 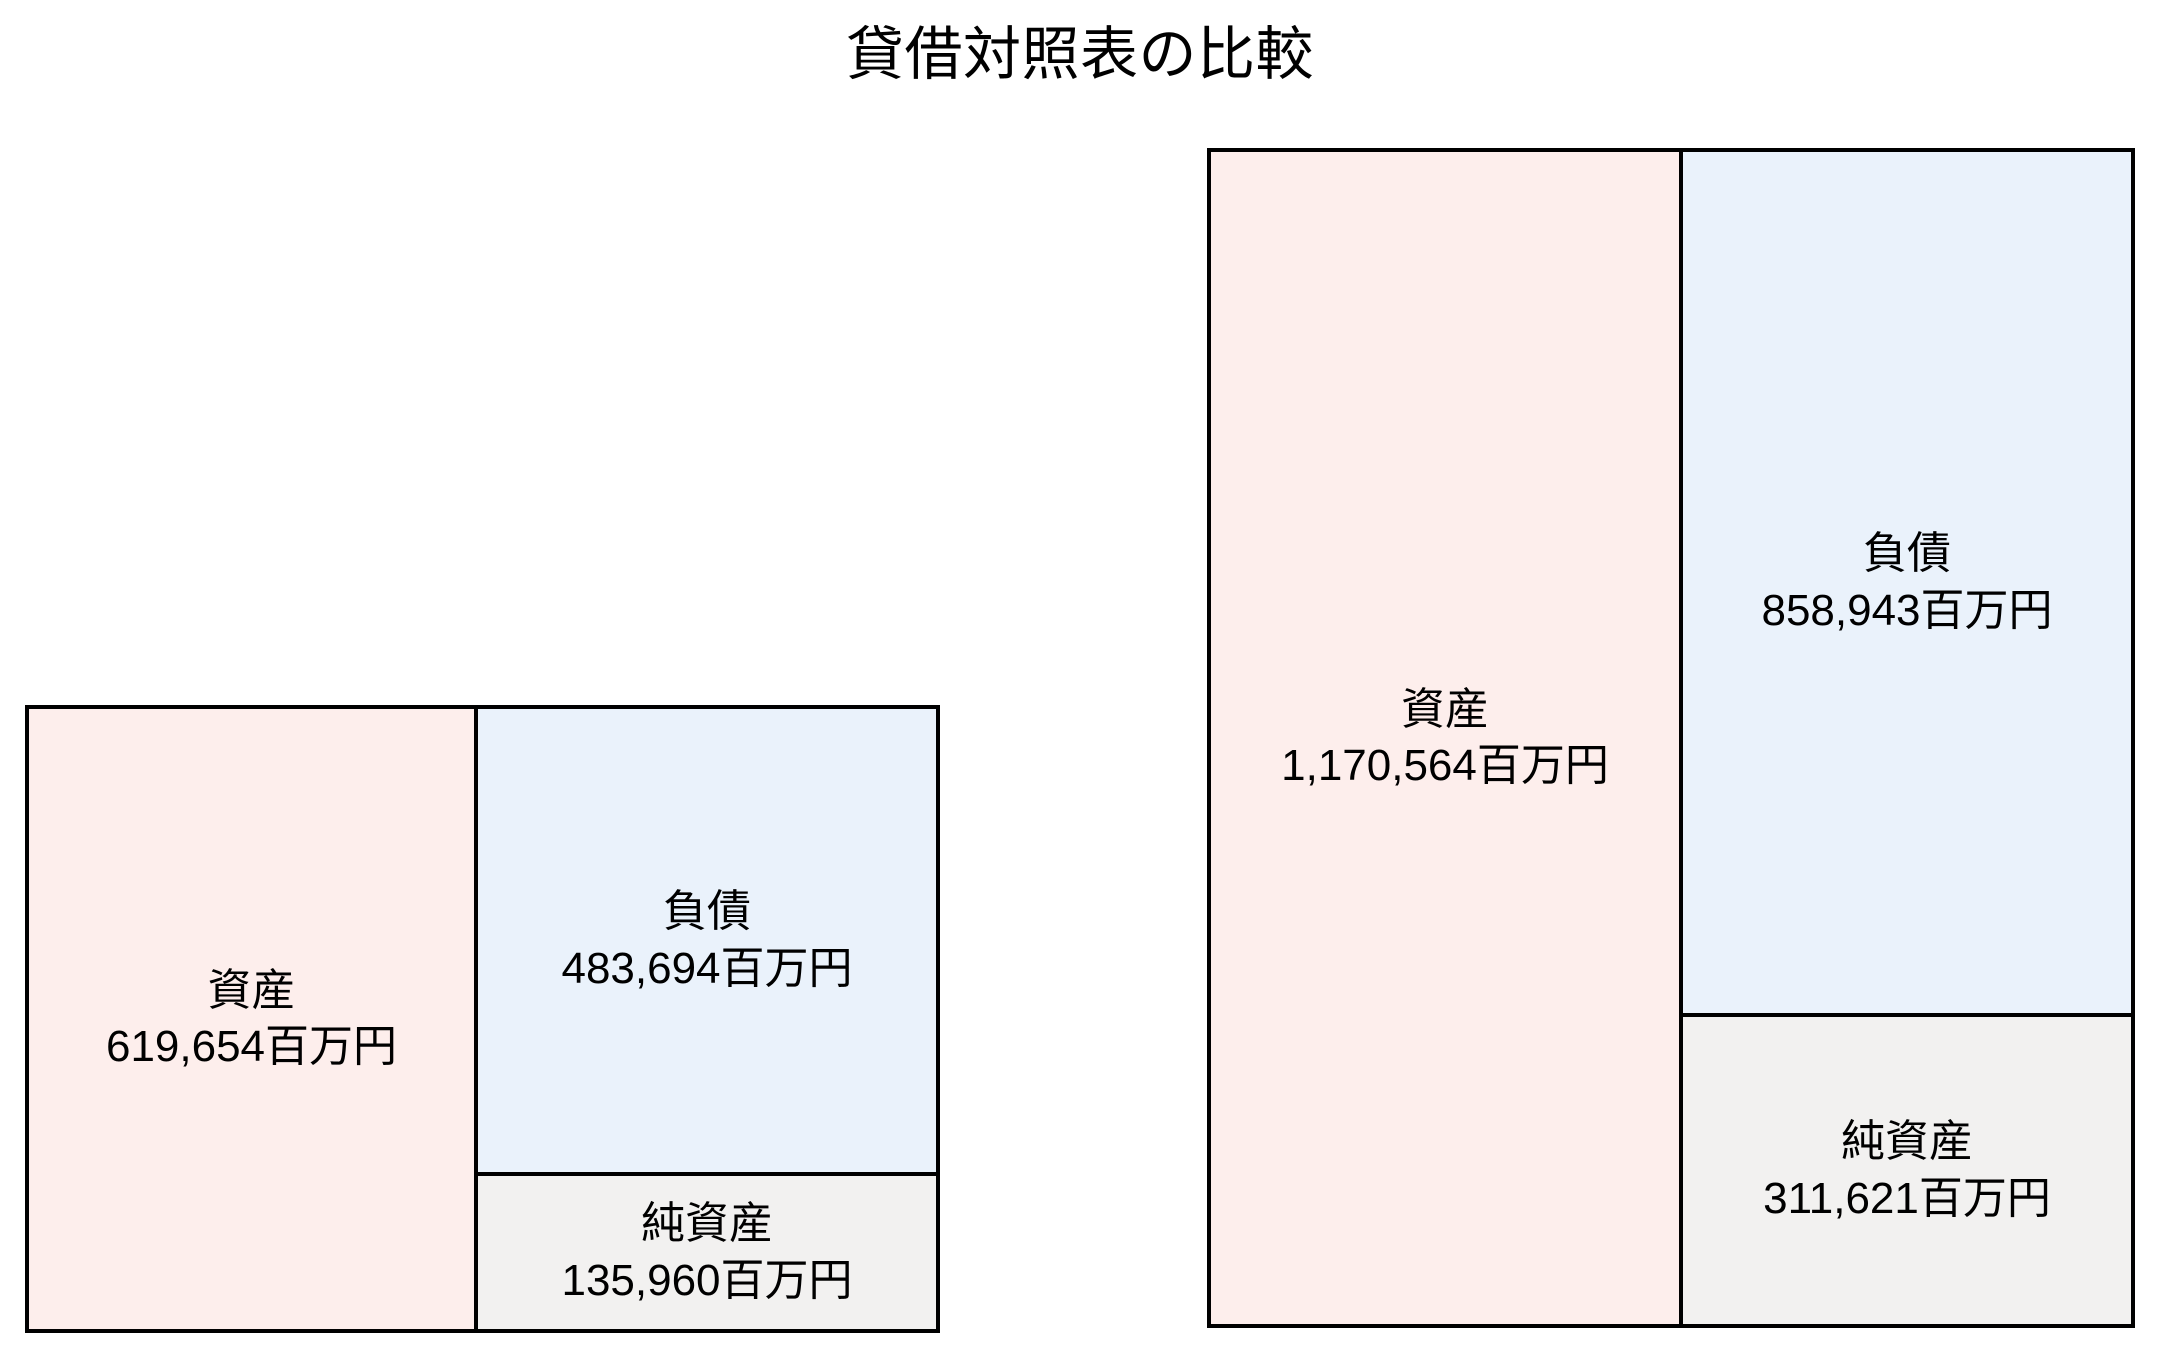 I want to click on left-assets-label: 資産 619,654百万円, so click(x=251, y=1019).